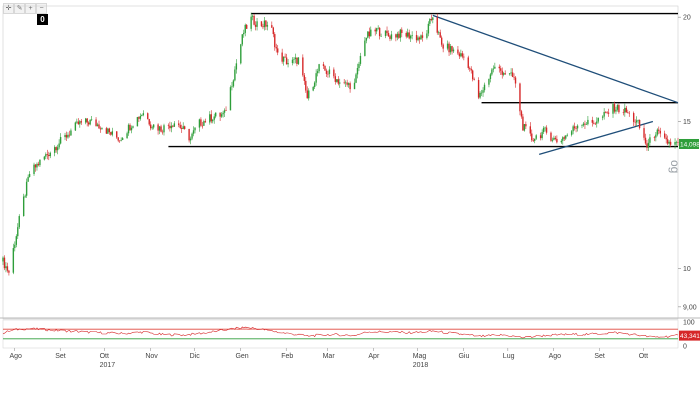 This screenshot has height=400, width=700. Describe the element at coordinates (690, 336) in the screenshot. I see `rsi-last-label: 43,3417` at that location.